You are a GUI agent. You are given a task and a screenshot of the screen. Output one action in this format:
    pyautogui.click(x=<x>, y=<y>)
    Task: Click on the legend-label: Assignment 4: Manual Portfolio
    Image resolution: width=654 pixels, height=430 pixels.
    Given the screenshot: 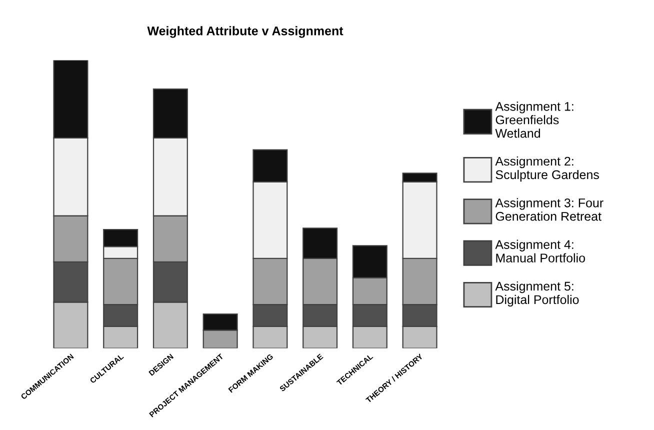 What is the action you would take?
    pyautogui.click(x=540, y=251)
    